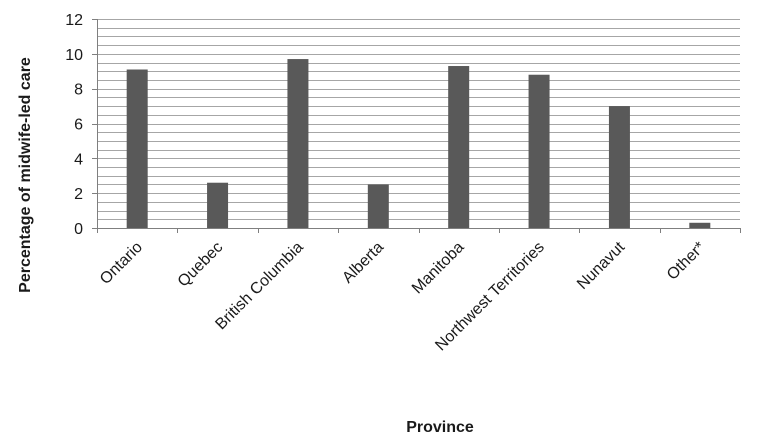  Describe the element at coordinates (440, 427) in the screenshot. I see `x-axis-title: Province` at that location.